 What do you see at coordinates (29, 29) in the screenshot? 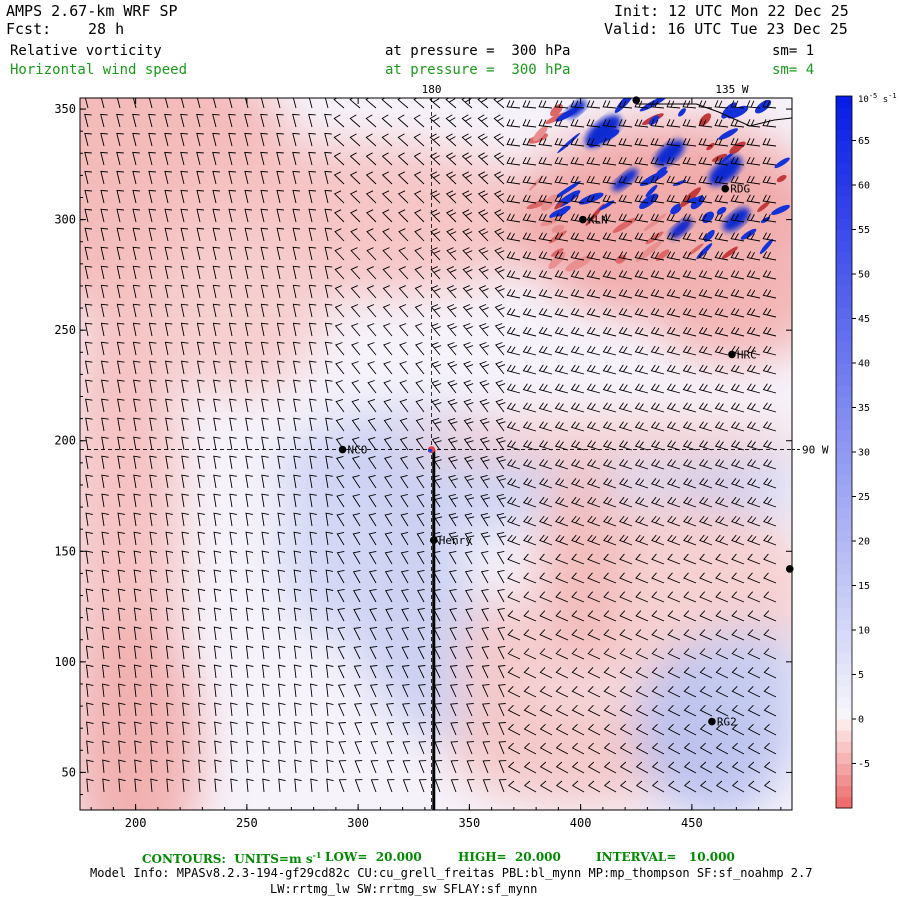
I see `fcst-label: Fcst:` at bounding box center [29, 29].